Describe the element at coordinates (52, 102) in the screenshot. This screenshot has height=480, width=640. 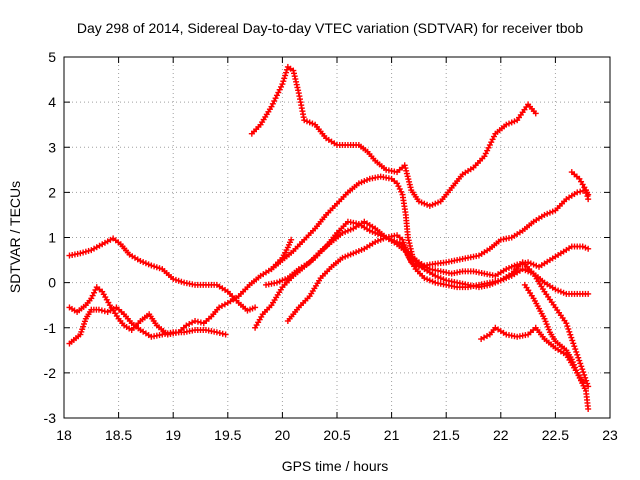
I see `y-tick-label: 4` at that location.